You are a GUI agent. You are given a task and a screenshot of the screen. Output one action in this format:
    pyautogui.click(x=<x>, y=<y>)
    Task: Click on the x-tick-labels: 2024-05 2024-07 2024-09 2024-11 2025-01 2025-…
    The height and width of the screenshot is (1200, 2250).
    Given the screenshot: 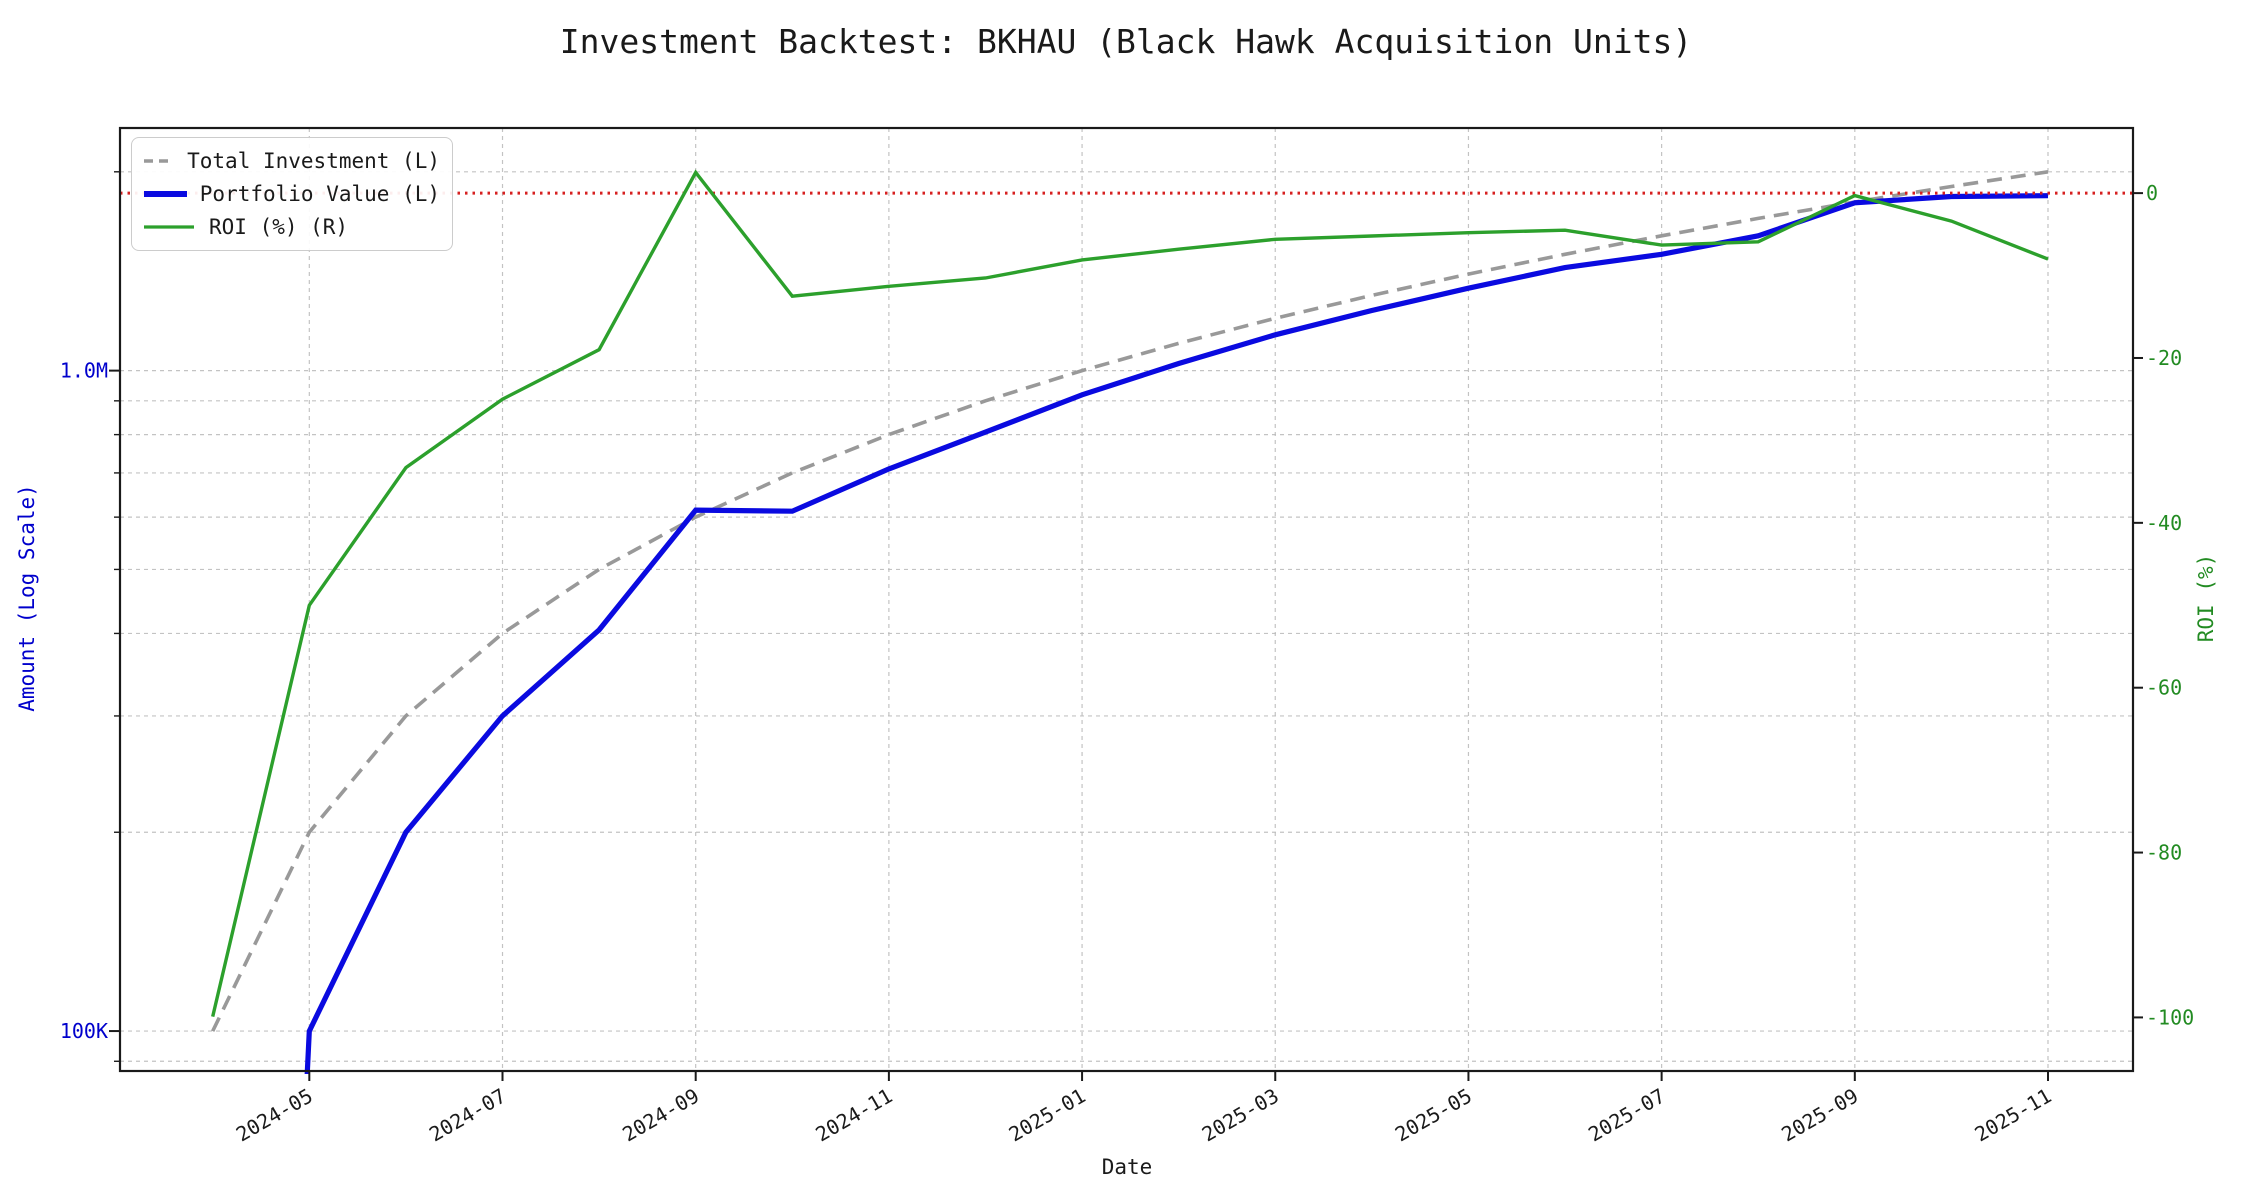 What is the action you would take?
    pyautogui.click(x=1144, y=1115)
    